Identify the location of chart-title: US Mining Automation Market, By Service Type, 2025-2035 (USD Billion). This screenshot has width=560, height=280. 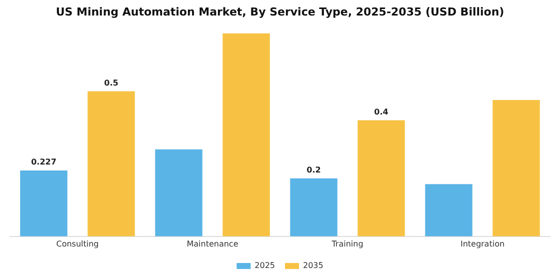
(280, 11).